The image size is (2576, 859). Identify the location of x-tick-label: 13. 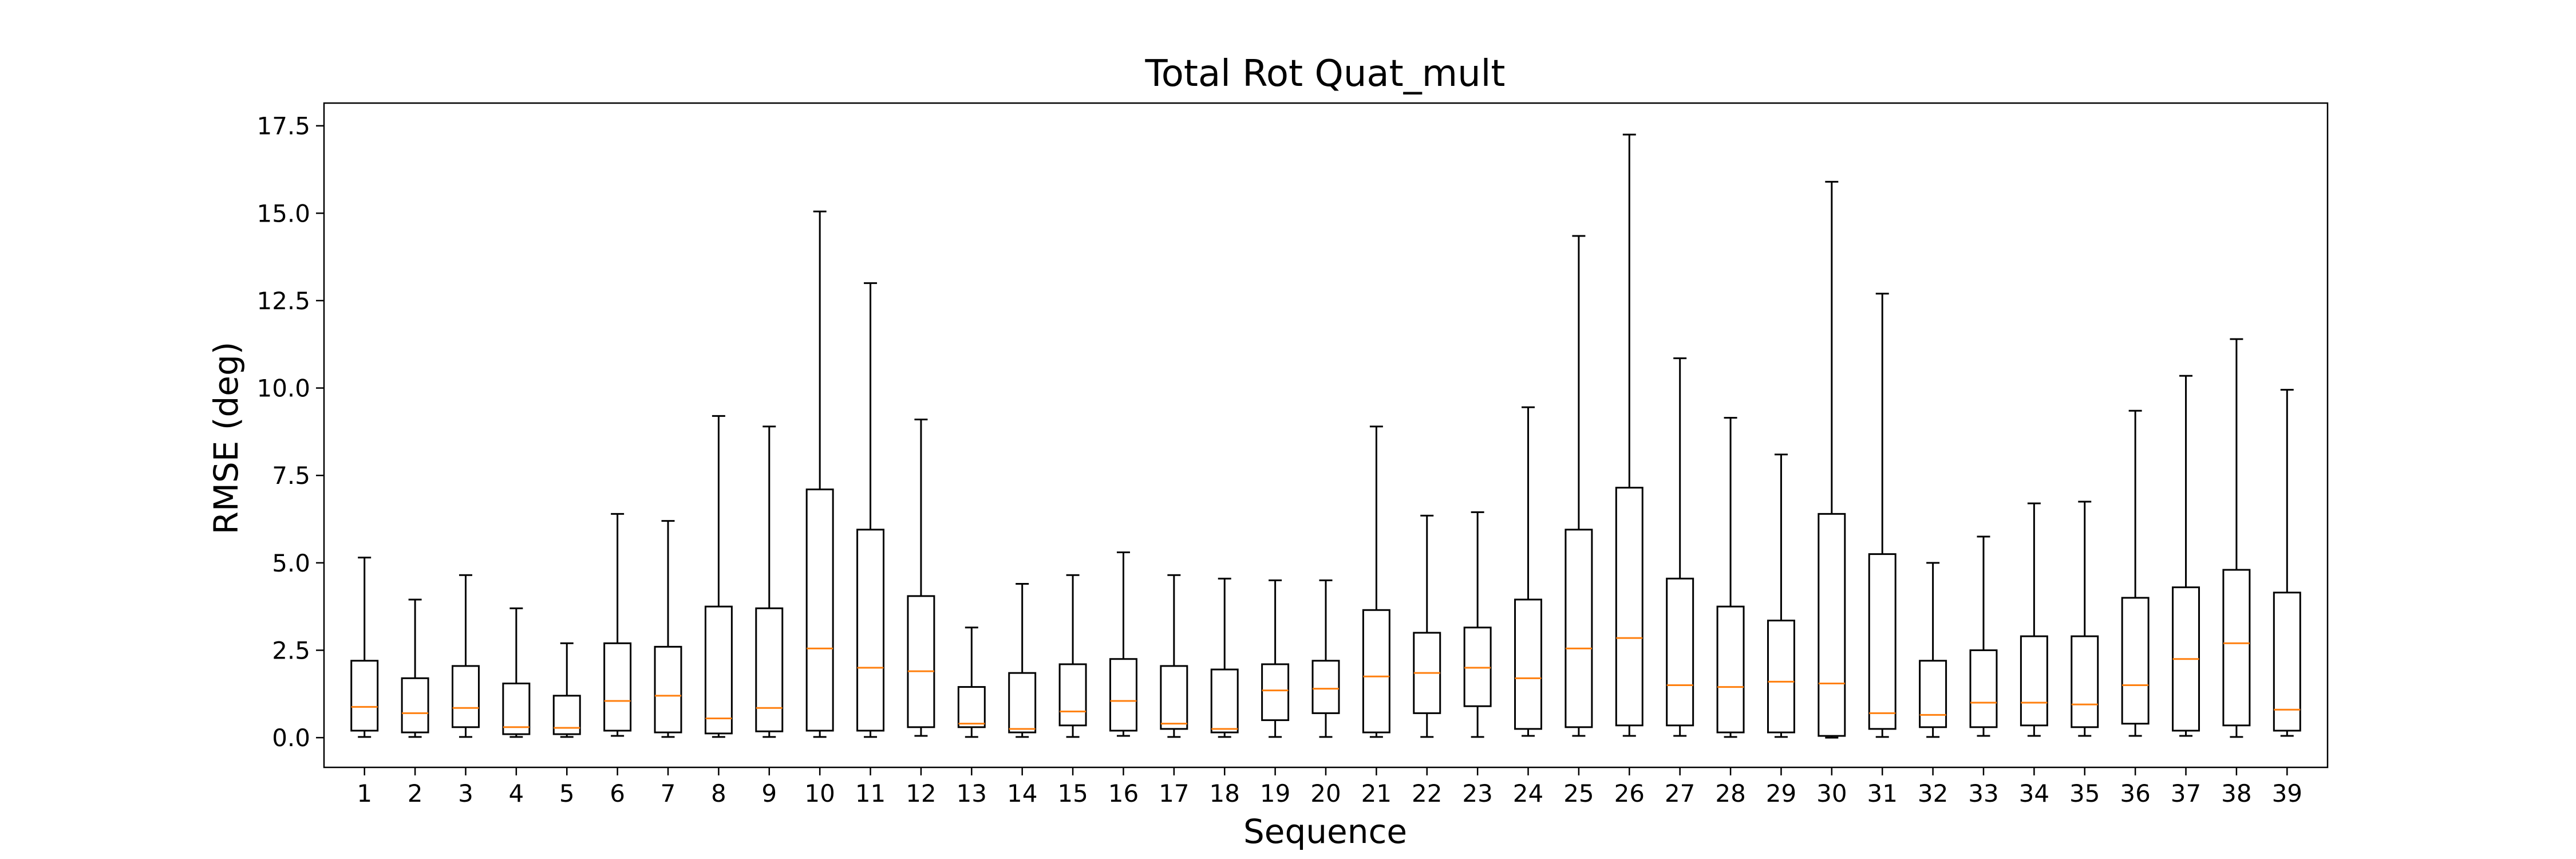
(972, 793).